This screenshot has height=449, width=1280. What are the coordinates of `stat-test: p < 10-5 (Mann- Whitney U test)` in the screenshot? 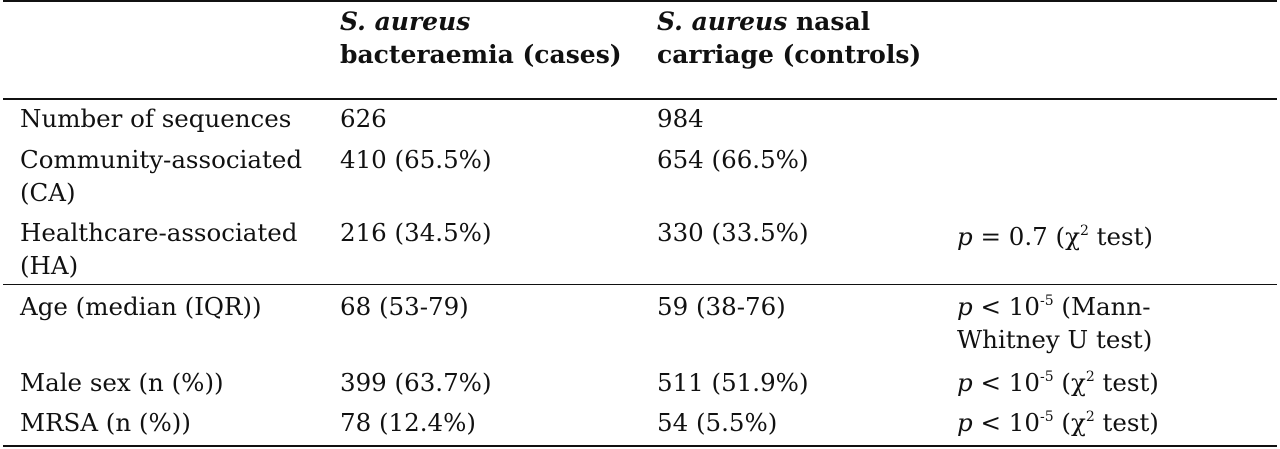 It's located at (1055, 323).